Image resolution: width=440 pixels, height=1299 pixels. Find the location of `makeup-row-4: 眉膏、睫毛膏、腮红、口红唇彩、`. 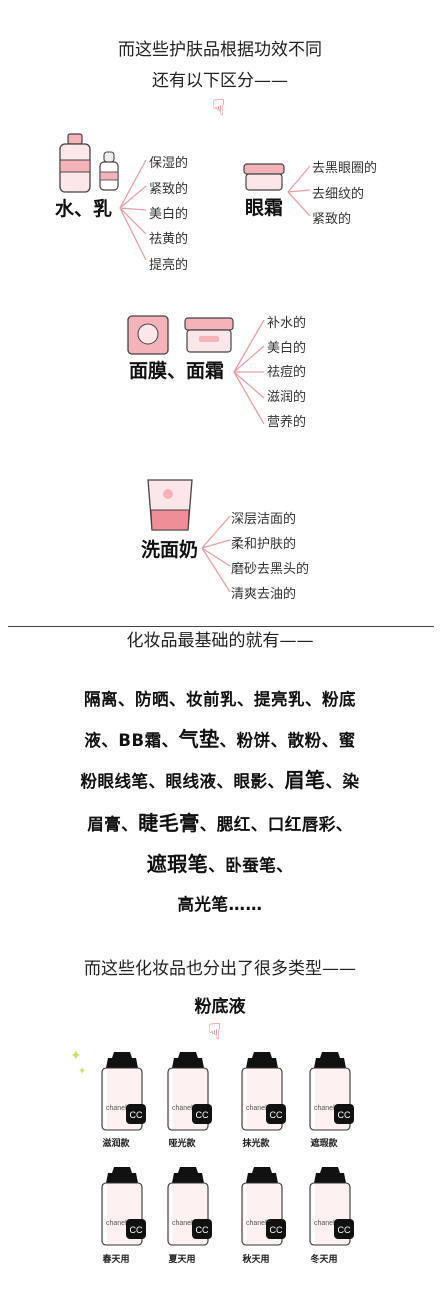

makeup-row-4: 眉膏、睫毛膏、腮红、口红唇彩、 is located at coordinates (220, 821).